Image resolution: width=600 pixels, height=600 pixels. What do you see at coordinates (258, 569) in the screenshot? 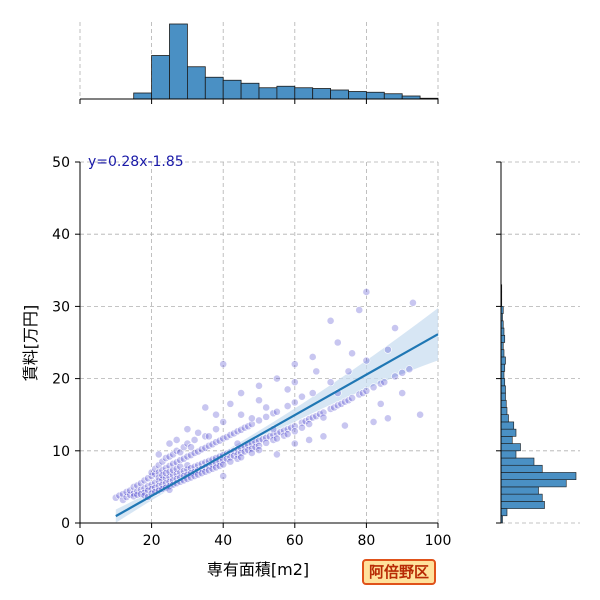
I see `x-axis-title: 専有面積[m2]` at bounding box center [258, 569].